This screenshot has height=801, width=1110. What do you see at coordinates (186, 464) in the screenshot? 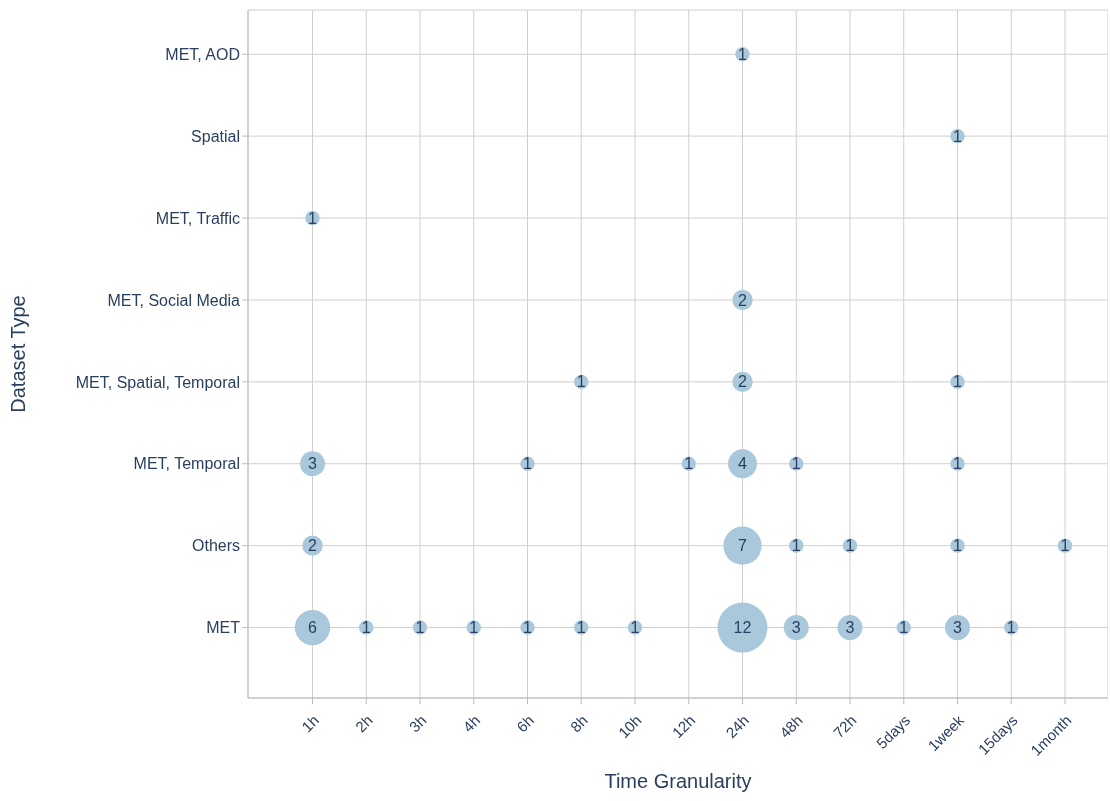
I see `y-tick-label: MET, Temporal` at bounding box center [186, 464].